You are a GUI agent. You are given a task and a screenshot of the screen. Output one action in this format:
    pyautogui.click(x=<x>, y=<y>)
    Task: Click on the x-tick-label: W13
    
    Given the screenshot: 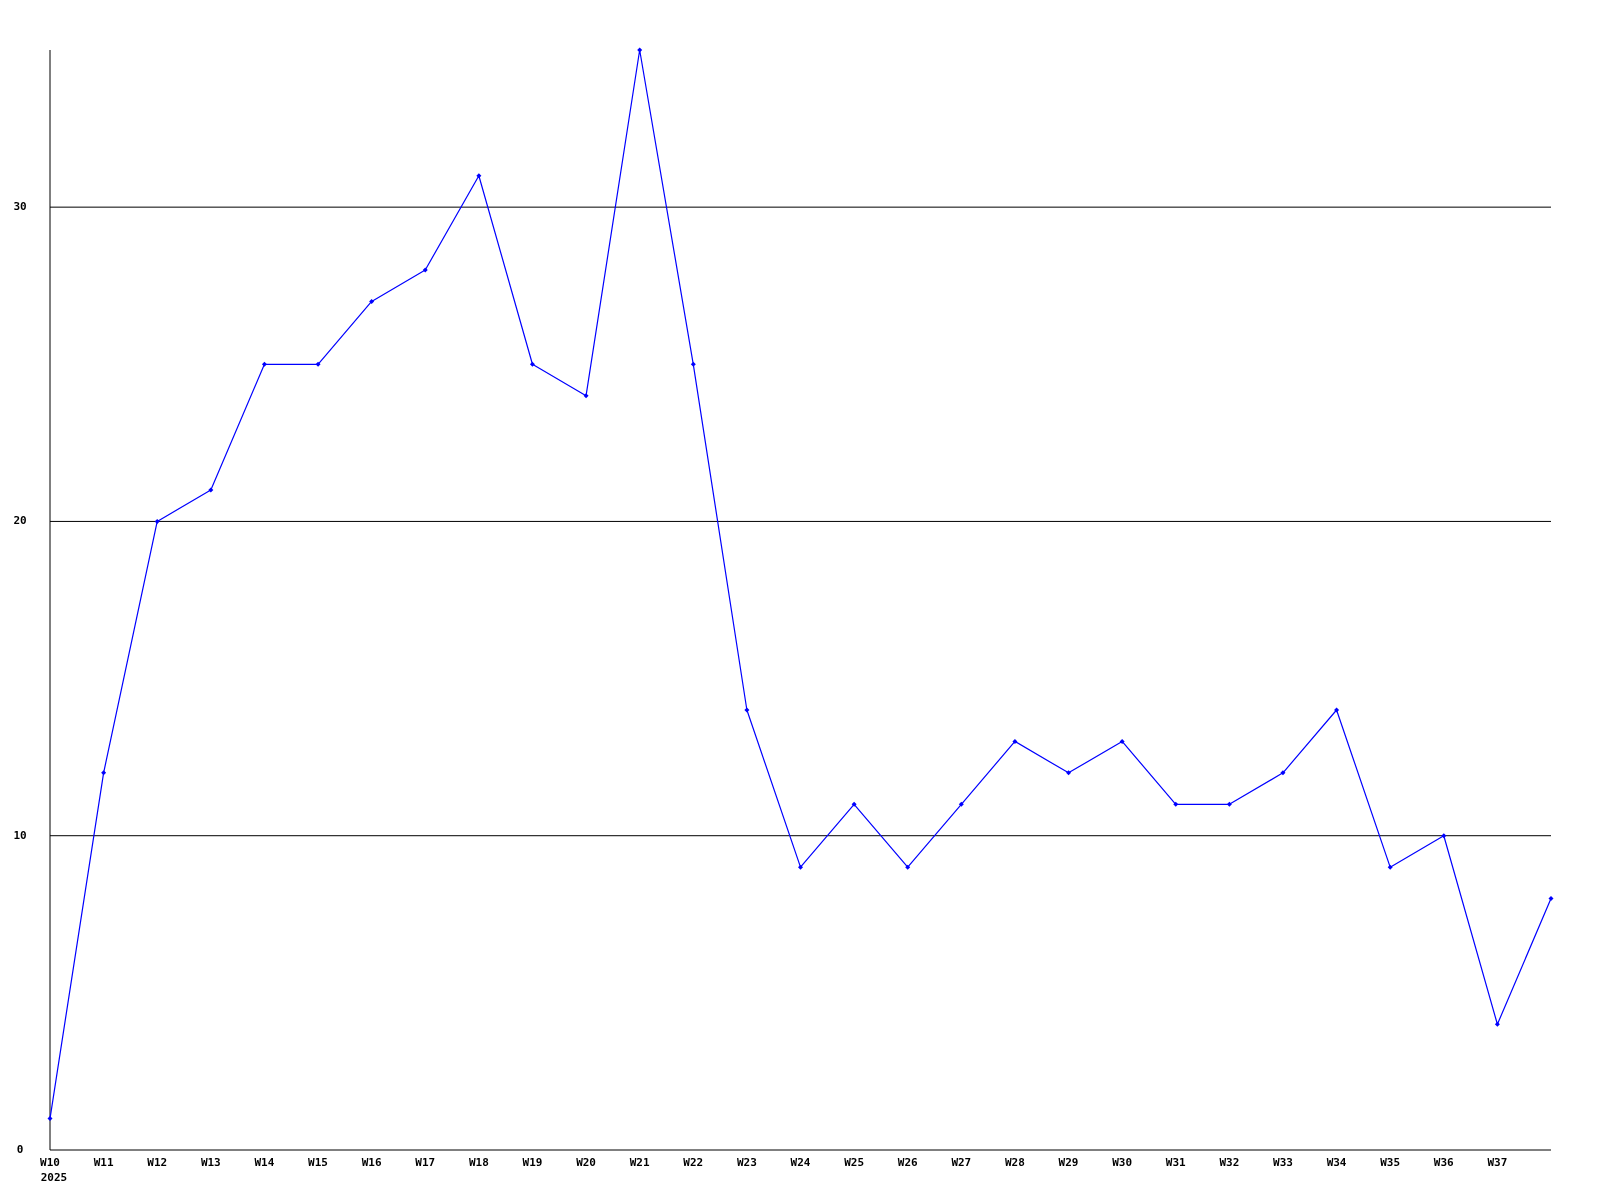 What is the action you would take?
    pyautogui.click(x=210, y=1162)
    